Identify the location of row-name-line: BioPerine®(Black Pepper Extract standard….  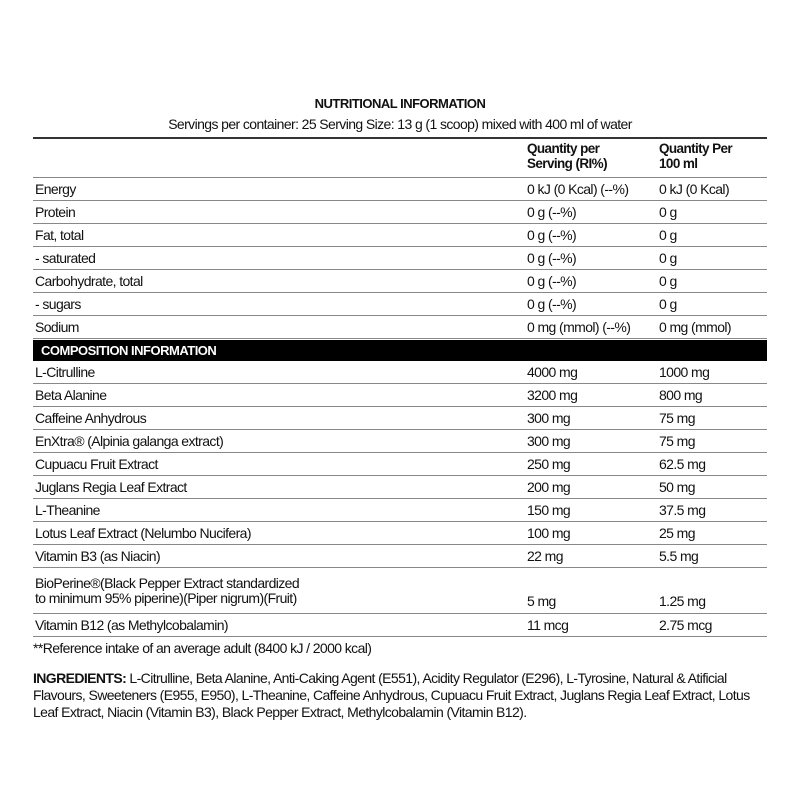
(167, 582).